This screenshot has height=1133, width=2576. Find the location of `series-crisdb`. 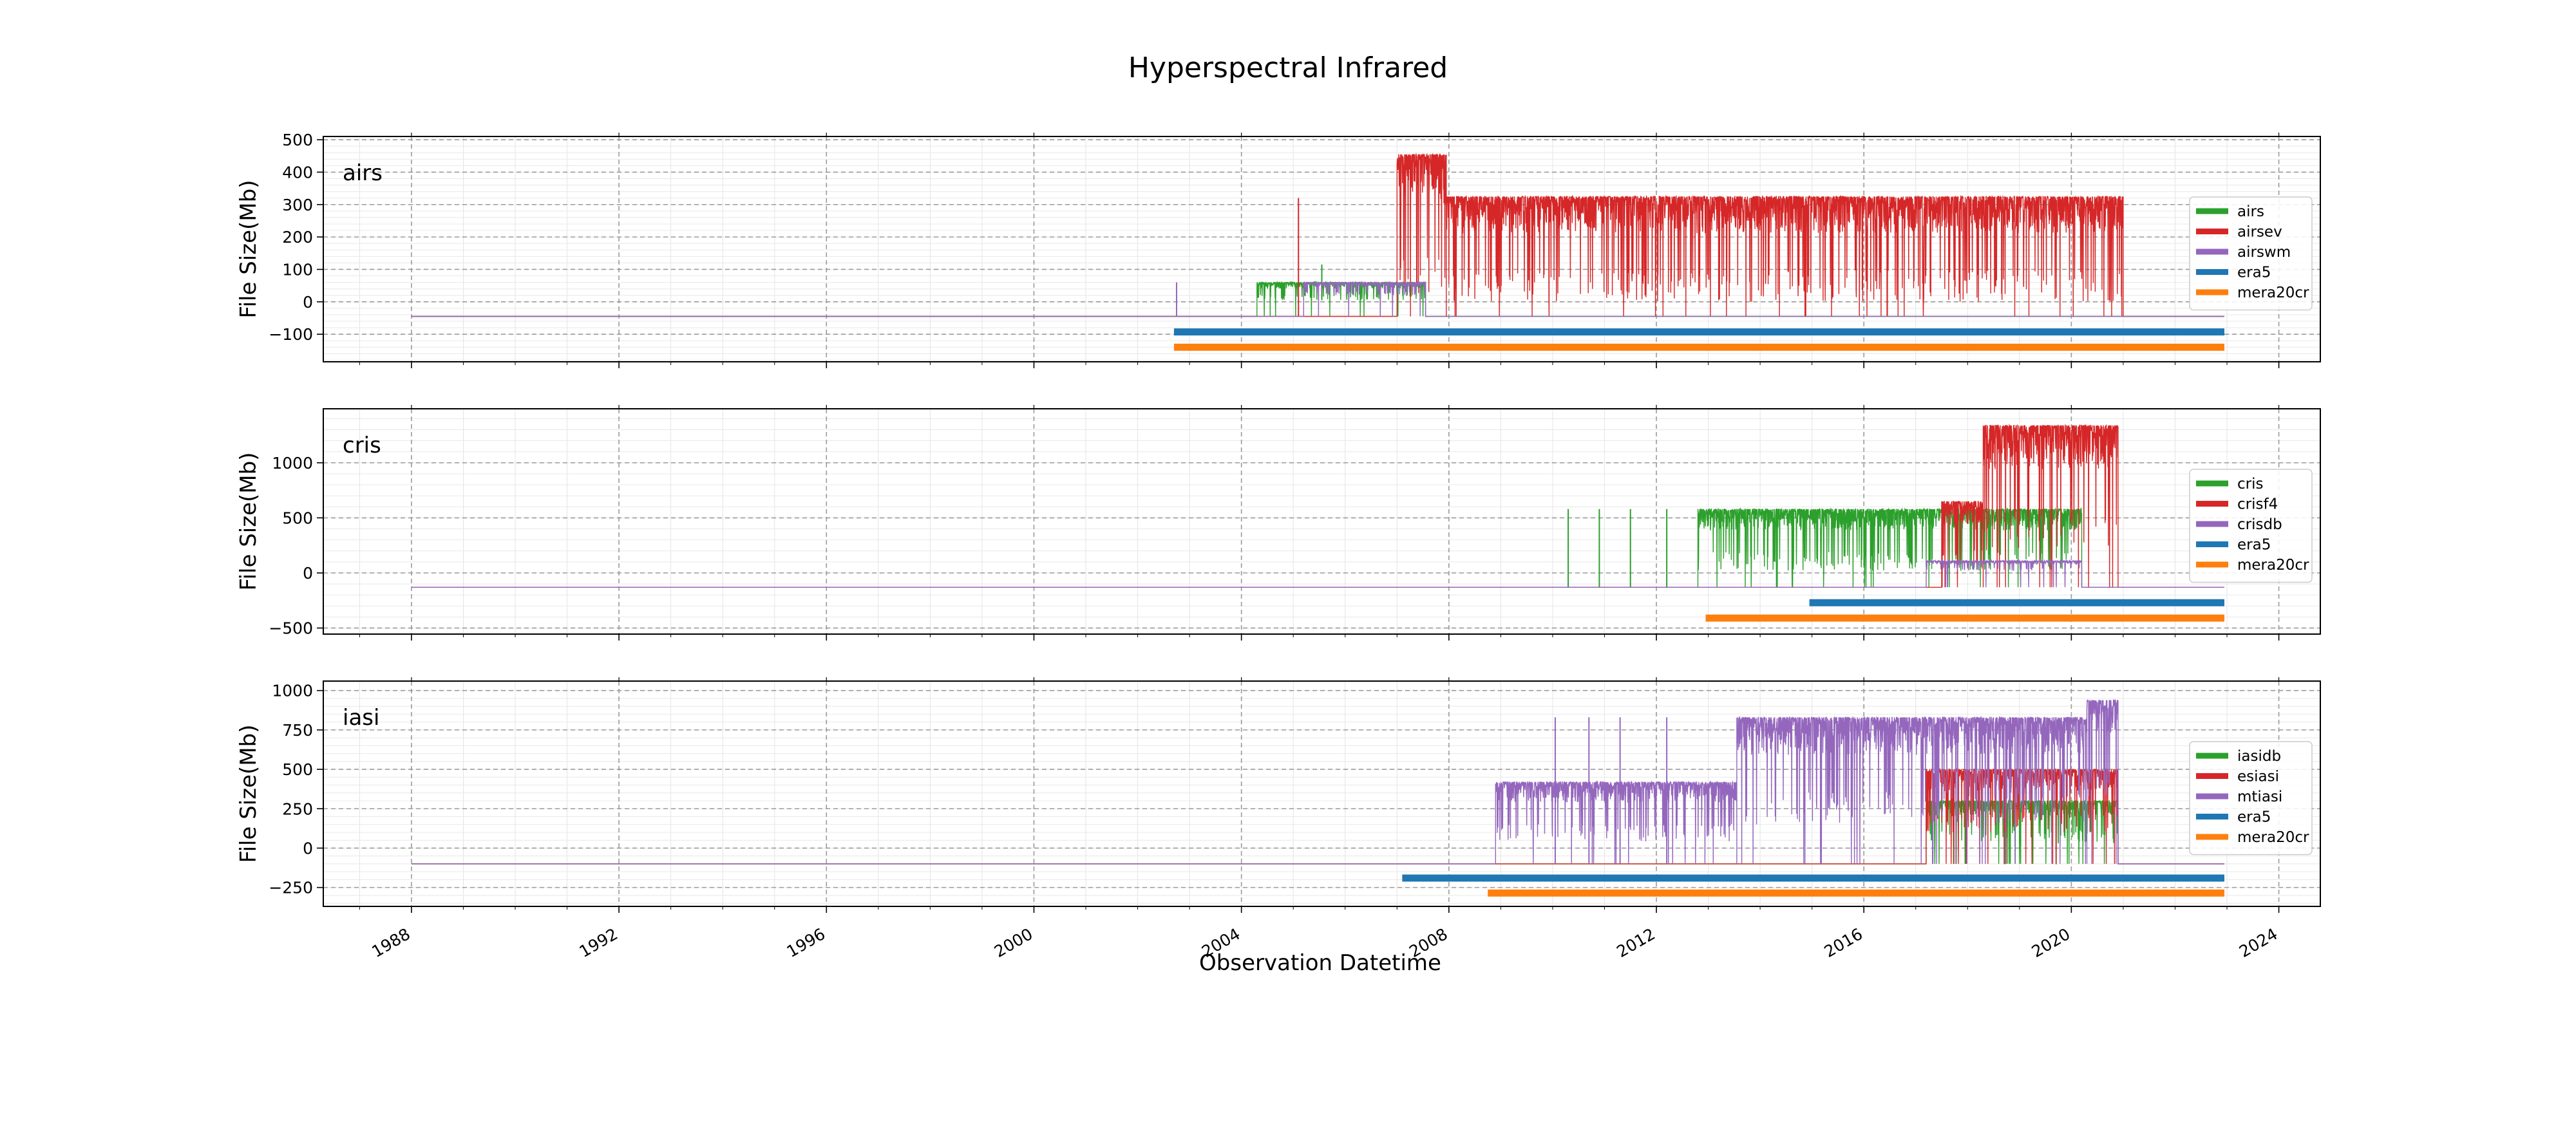

series-crisdb is located at coordinates (1318, 573).